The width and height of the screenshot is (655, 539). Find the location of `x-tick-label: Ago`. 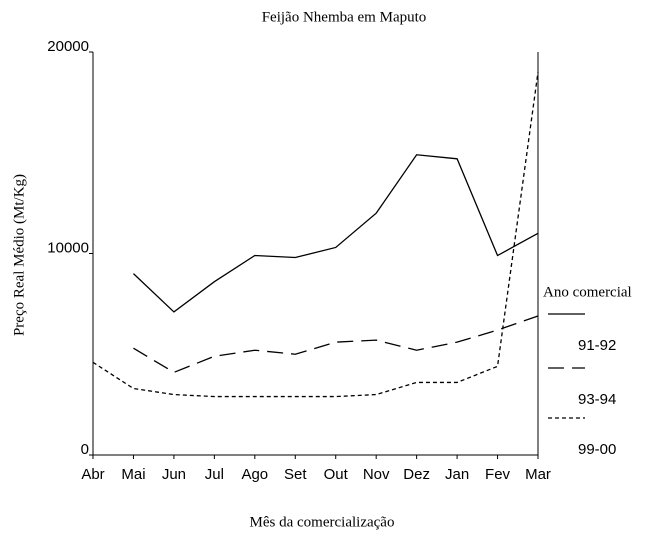

x-tick-label: Ago is located at coordinates (254, 474).